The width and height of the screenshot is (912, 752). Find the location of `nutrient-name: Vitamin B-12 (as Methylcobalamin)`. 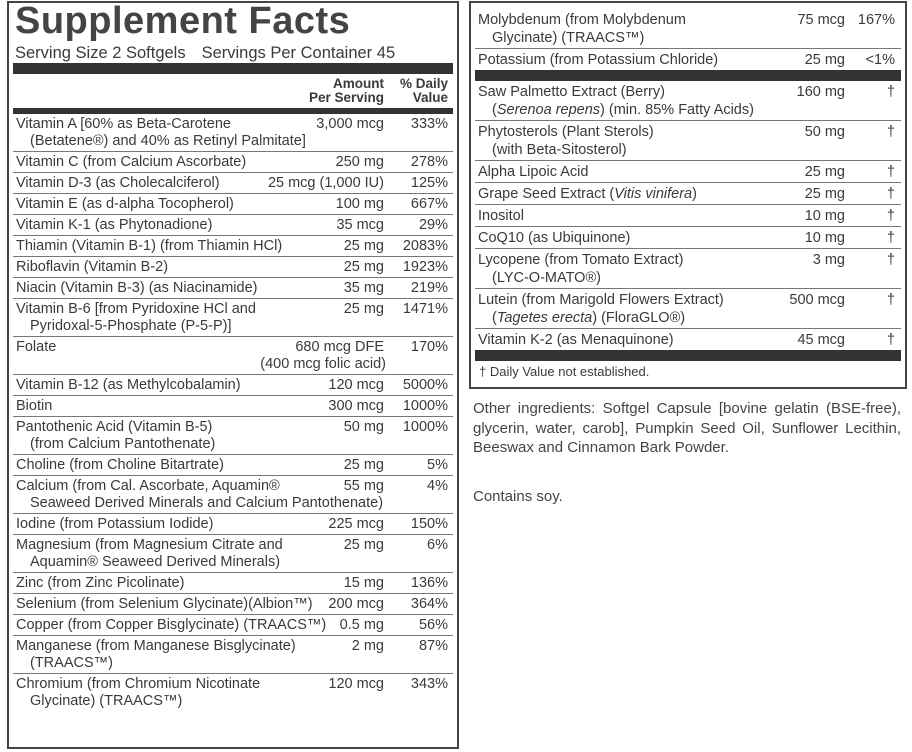

nutrient-name: Vitamin B-12 (as Methylcobalamin) is located at coordinates (233, 385).